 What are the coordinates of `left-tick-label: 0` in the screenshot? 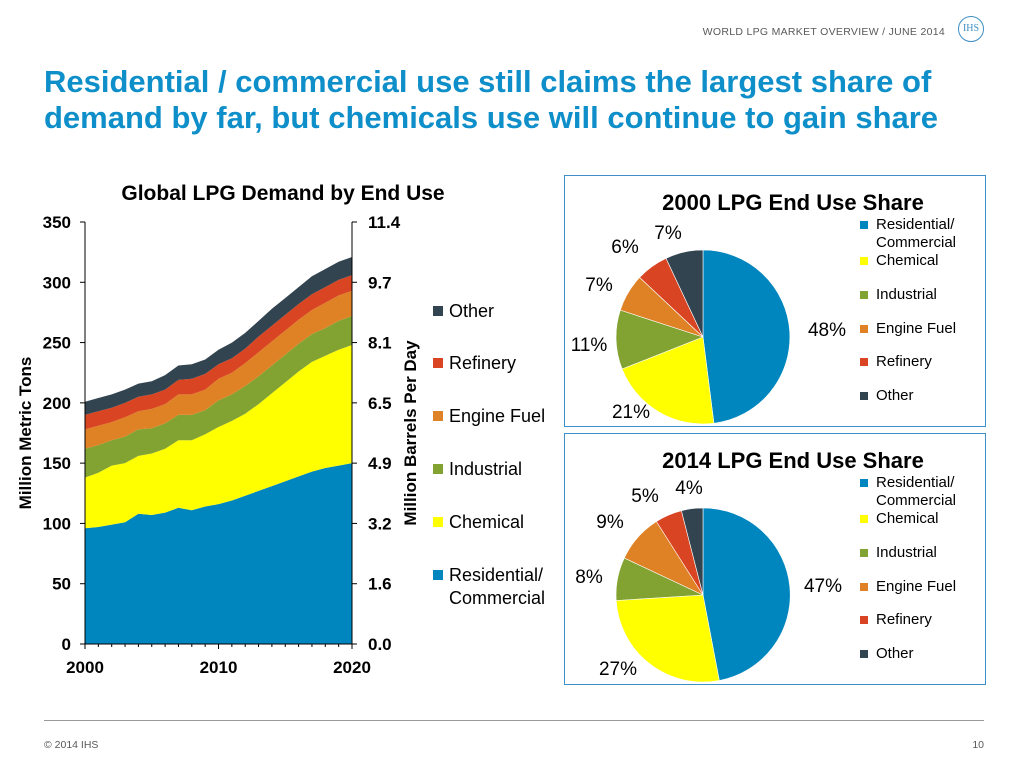 It's located at (66, 644).